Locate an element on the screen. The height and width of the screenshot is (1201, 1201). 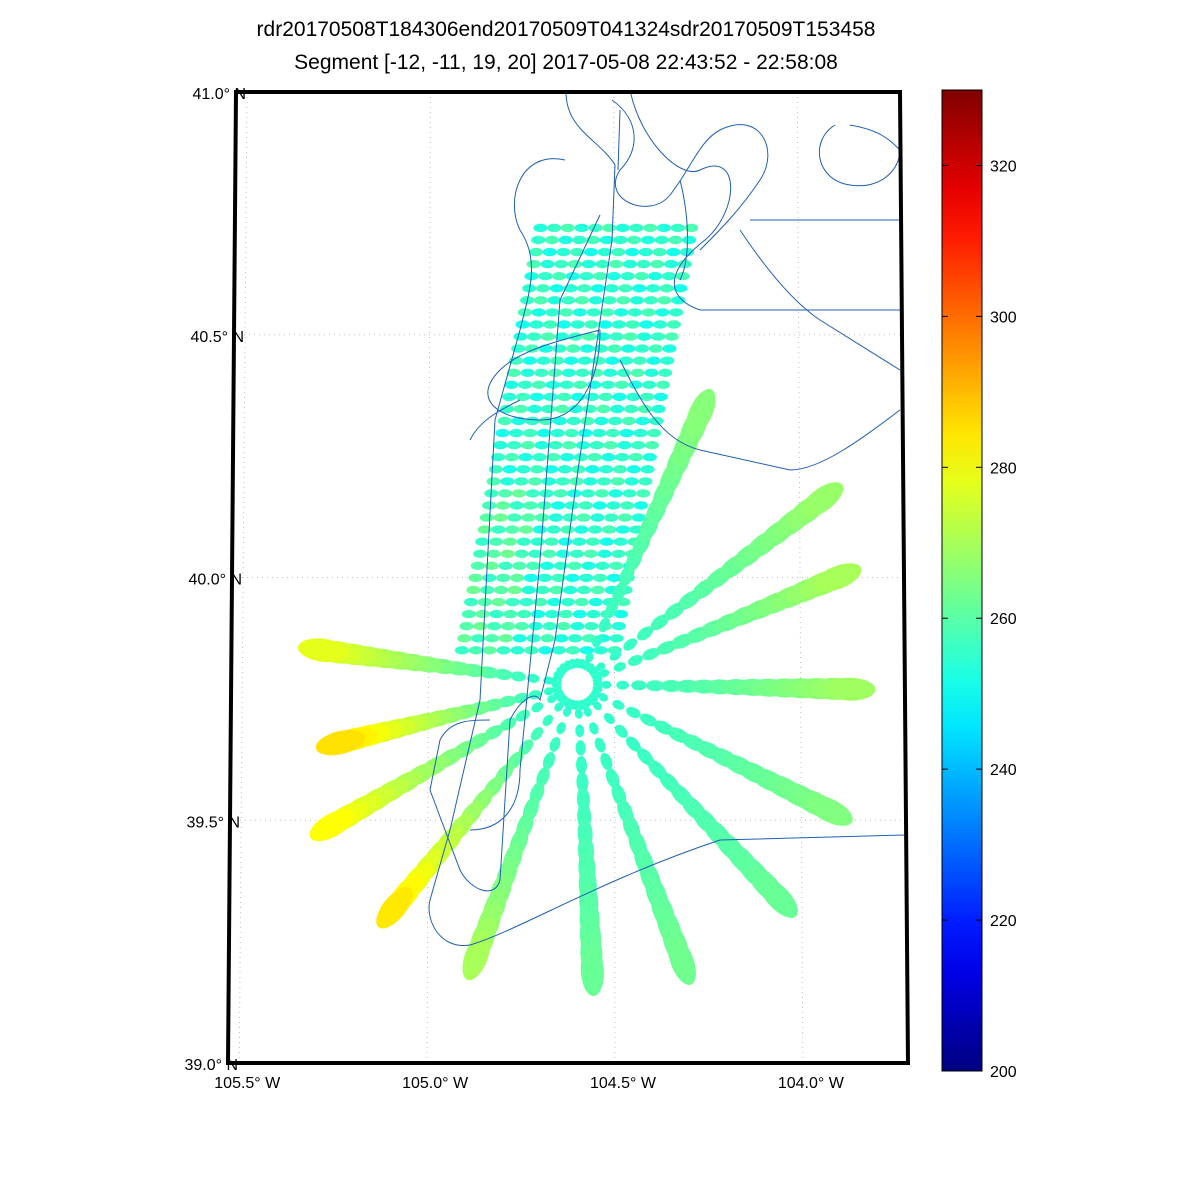
y-tick-label-2: 40.0° N is located at coordinates (215, 580).